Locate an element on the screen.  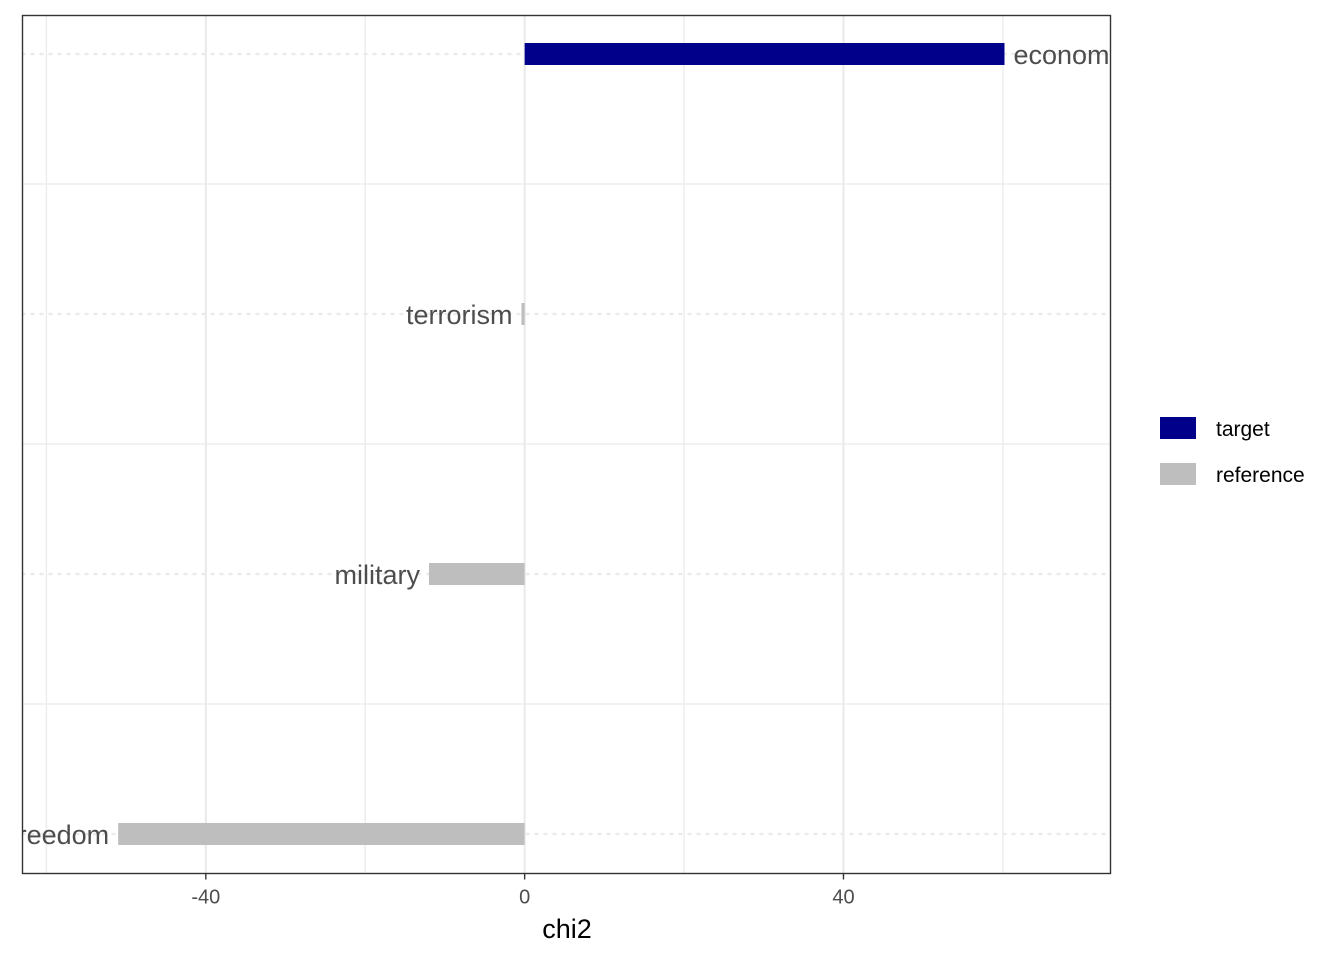
bar-economy is located at coordinates (764, 54).